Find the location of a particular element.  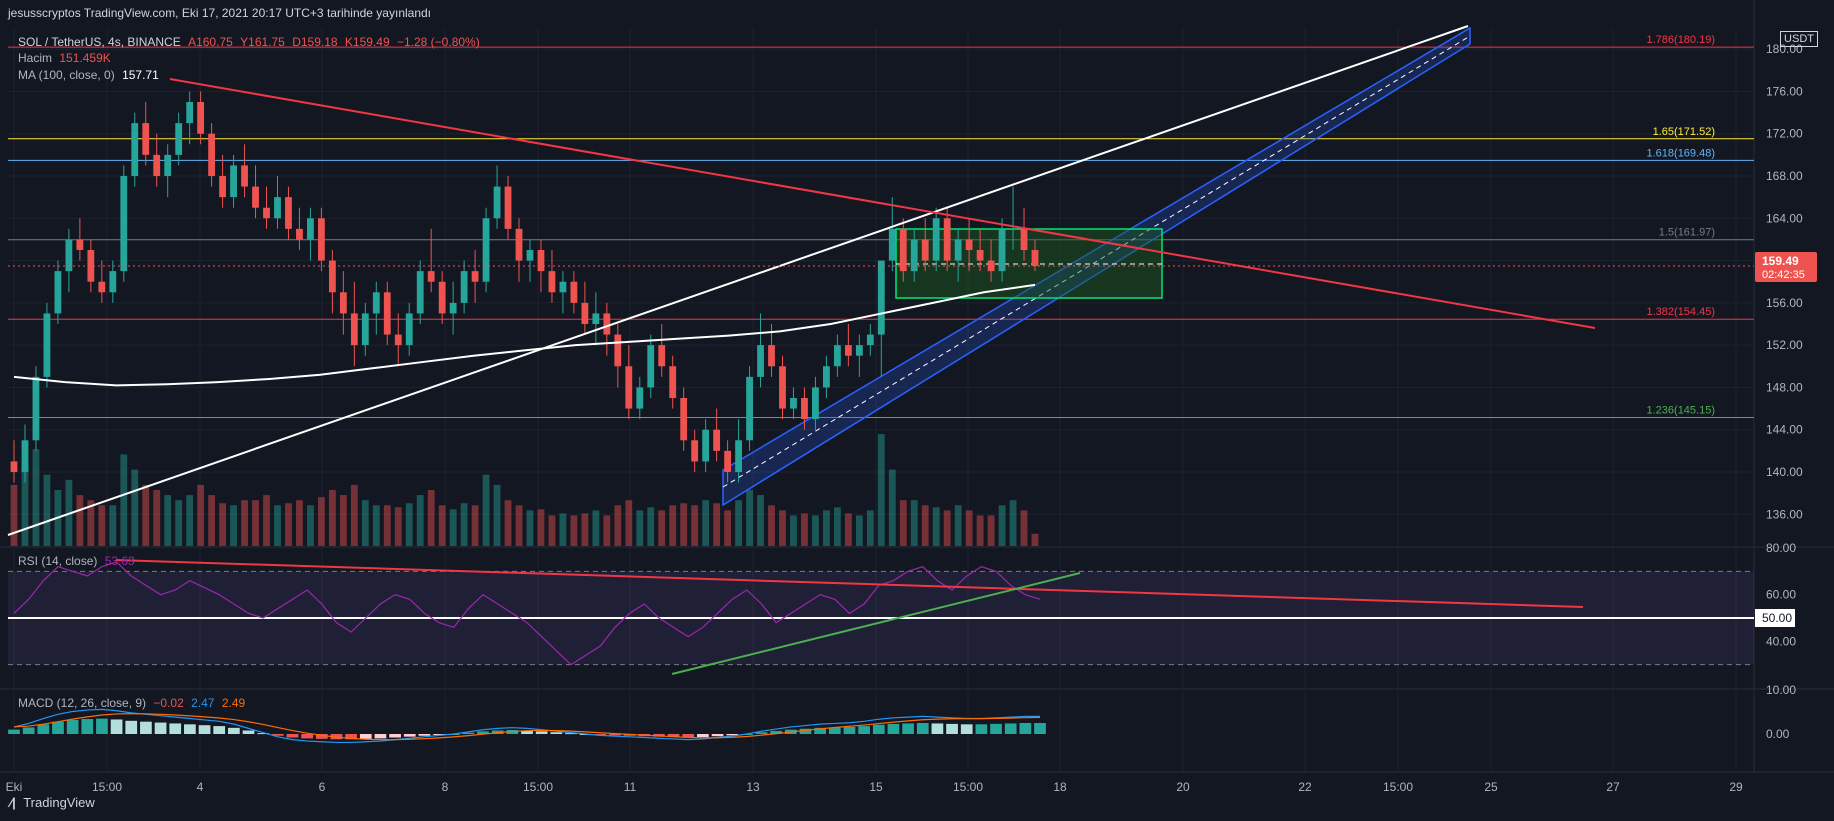

x-tick-label: 22 is located at coordinates (1305, 787).